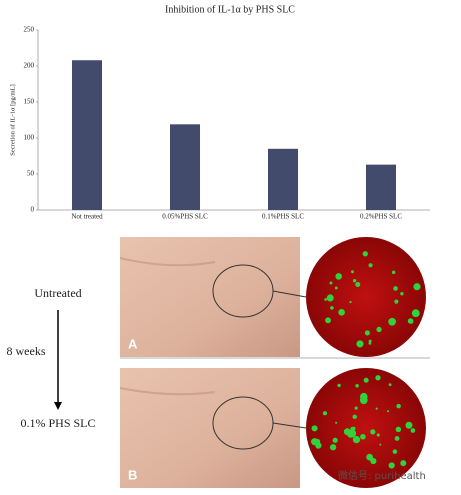  I want to click on x-tick-label: 0.1%PHS SLC, so click(283, 217).